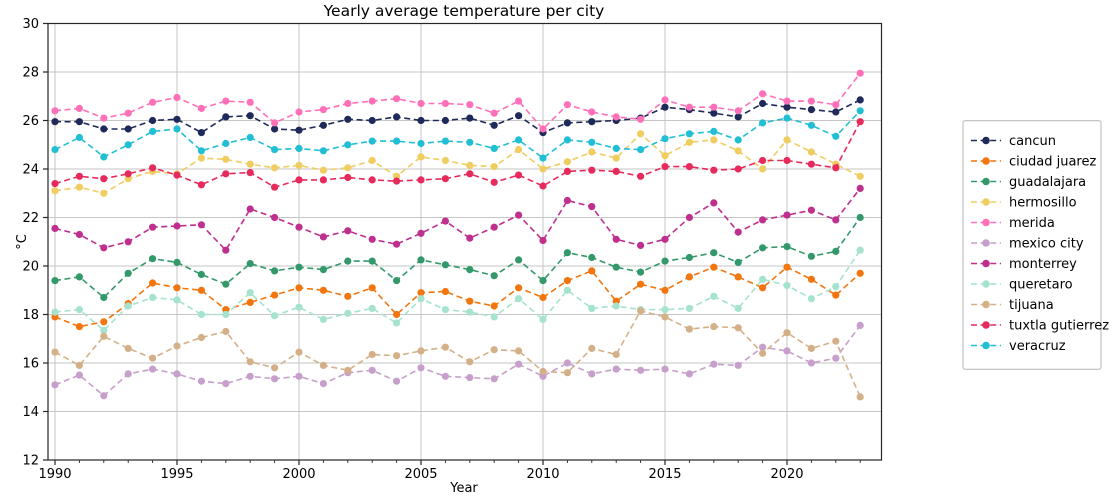  I want to click on y-tick-label: 24, so click(30, 170).